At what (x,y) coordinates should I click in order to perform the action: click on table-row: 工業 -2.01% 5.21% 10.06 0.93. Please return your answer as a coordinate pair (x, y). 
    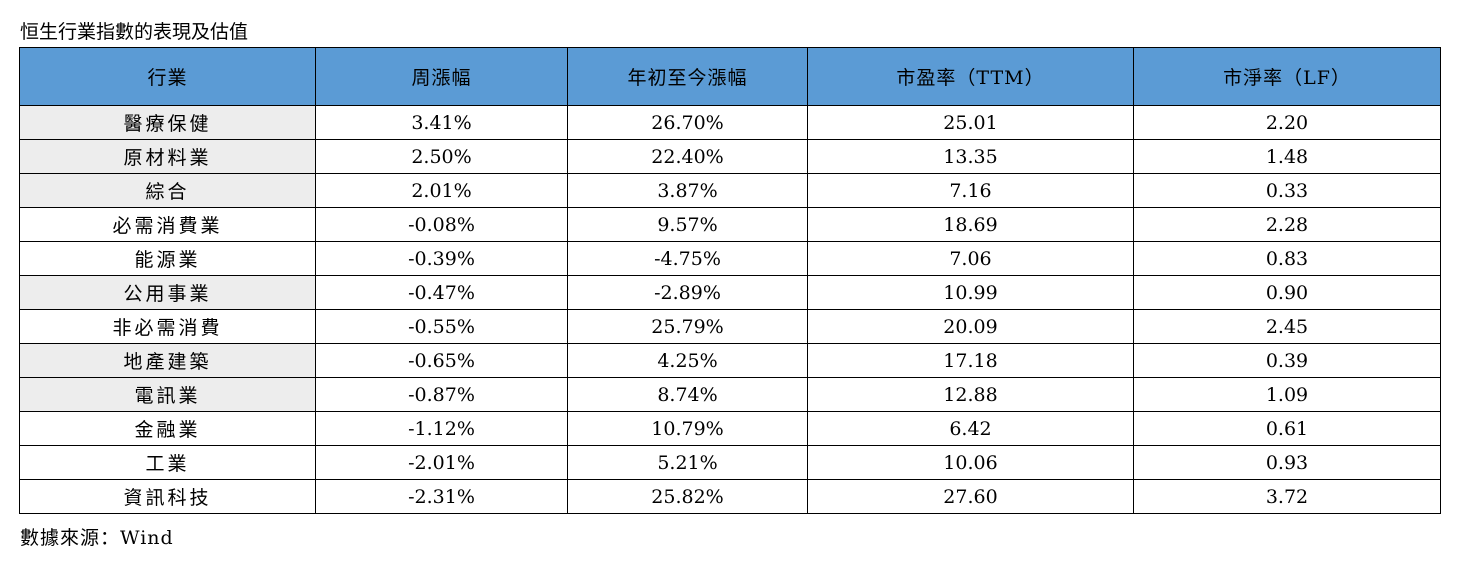
    Looking at the image, I should click on (730, 462).